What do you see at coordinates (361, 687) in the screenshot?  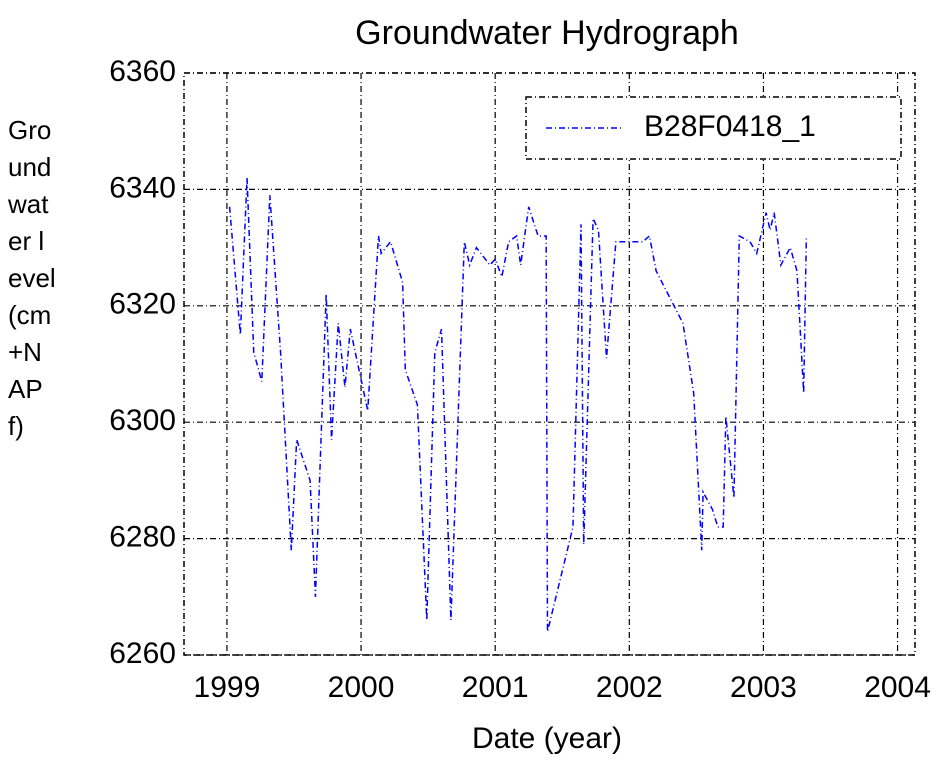 I see `x-tick-label: 2000` at bounding box center [361, 687].